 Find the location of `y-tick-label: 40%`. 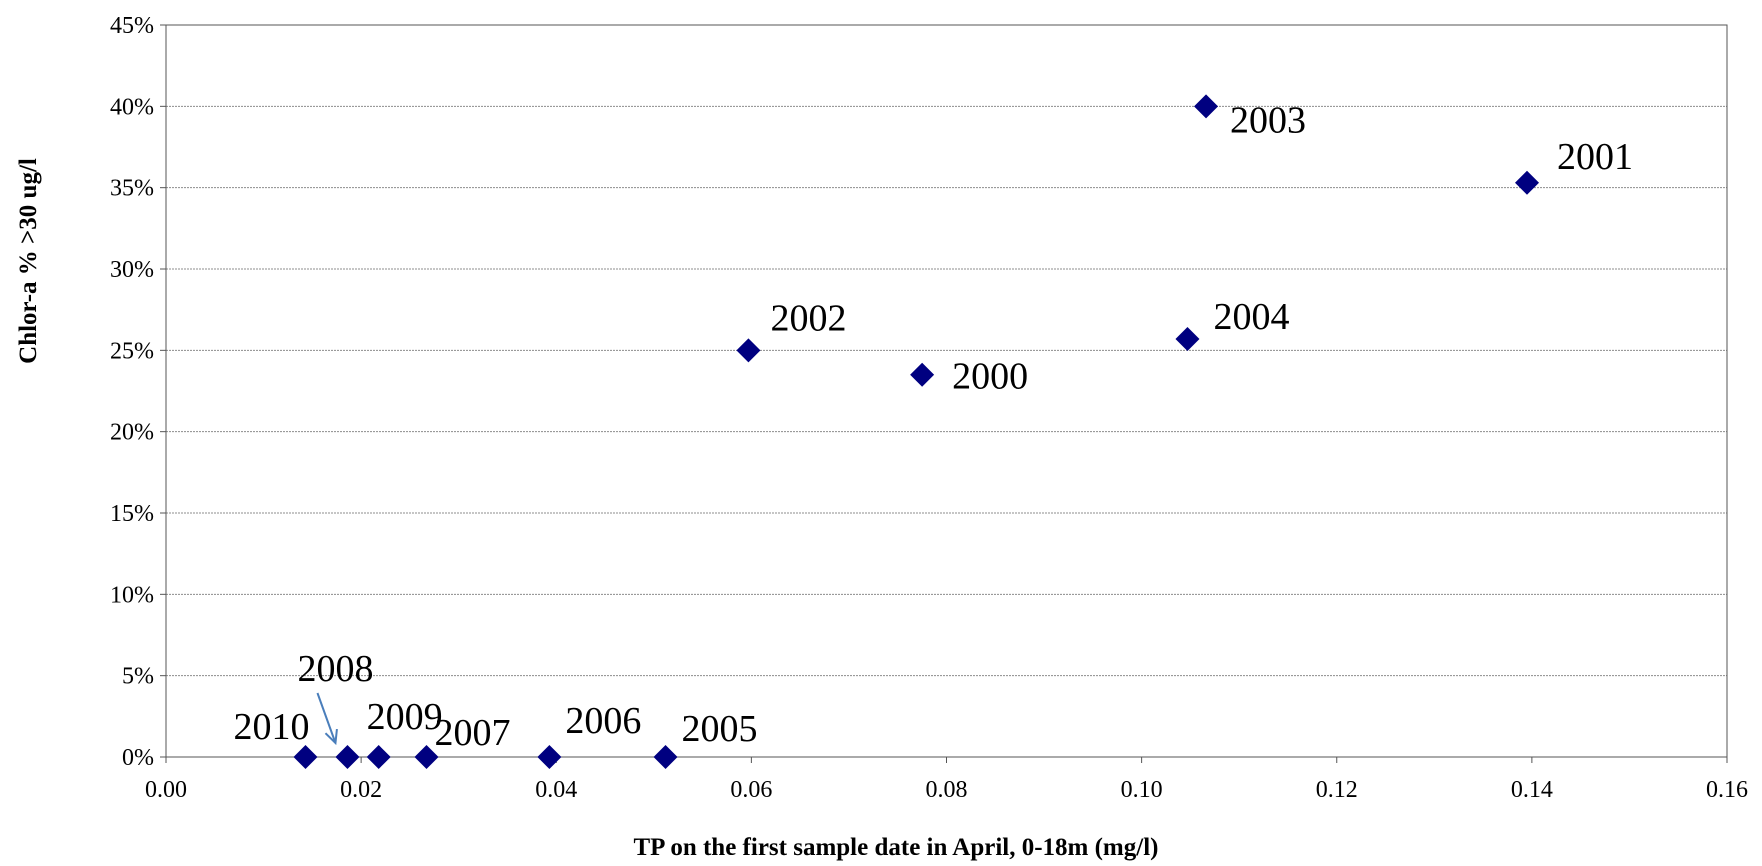

y-tick-label: 40% is located at coordinates (132, 107).